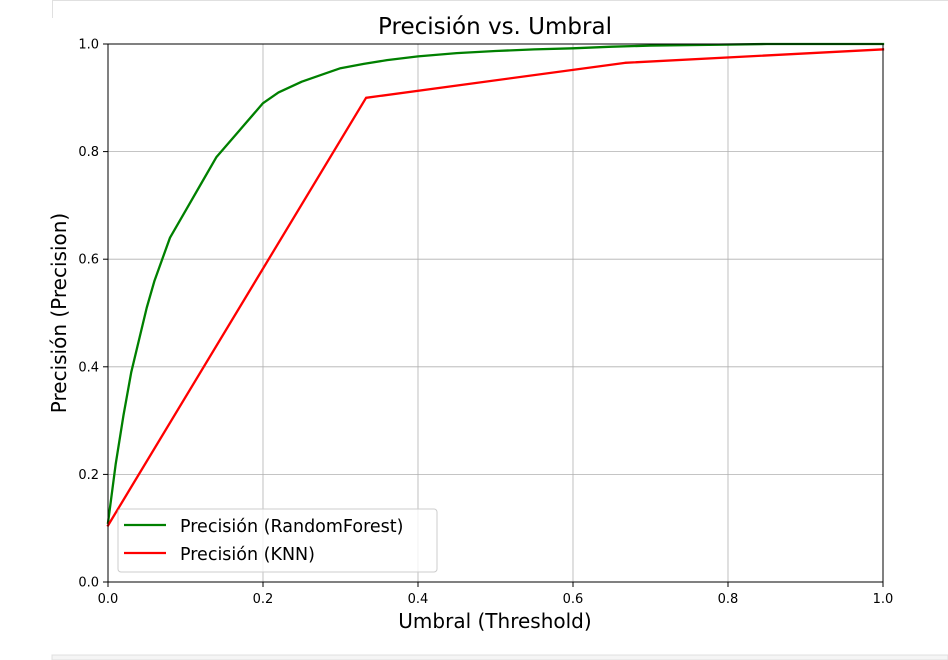  Describe the element at coordinates (88, 45) in the screenshot. I see `y-tick-label: 1.0` at that location.